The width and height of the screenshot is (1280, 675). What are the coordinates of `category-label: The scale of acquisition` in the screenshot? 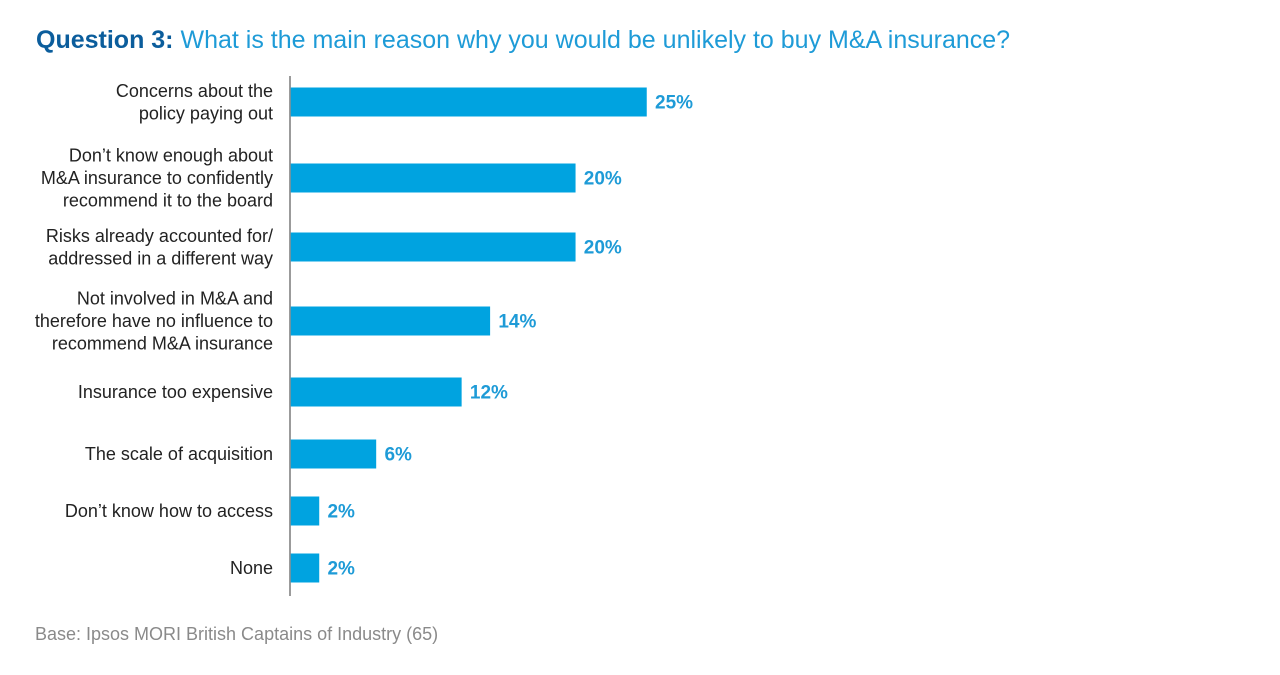 It's located at (179, 454).